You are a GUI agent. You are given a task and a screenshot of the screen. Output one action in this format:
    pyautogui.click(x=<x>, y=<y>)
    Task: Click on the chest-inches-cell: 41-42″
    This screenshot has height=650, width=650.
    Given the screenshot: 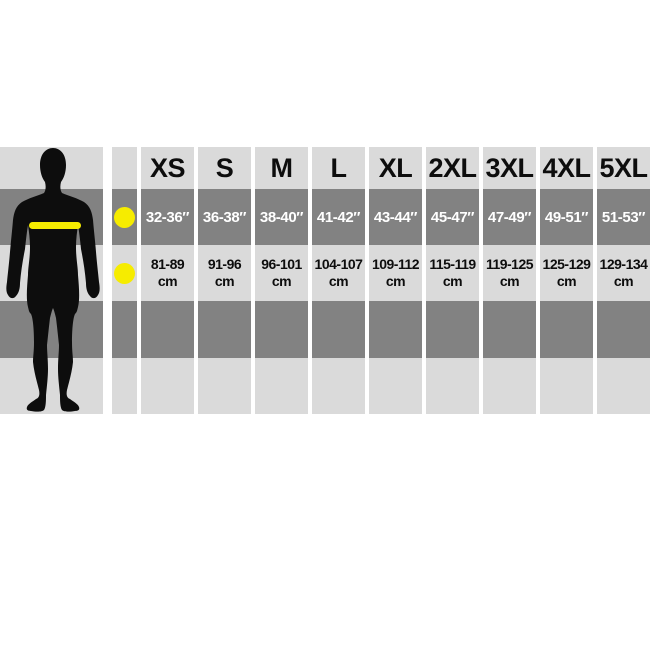 What is the action you would take?
    pyautogui.click(x=338, y=217)
    